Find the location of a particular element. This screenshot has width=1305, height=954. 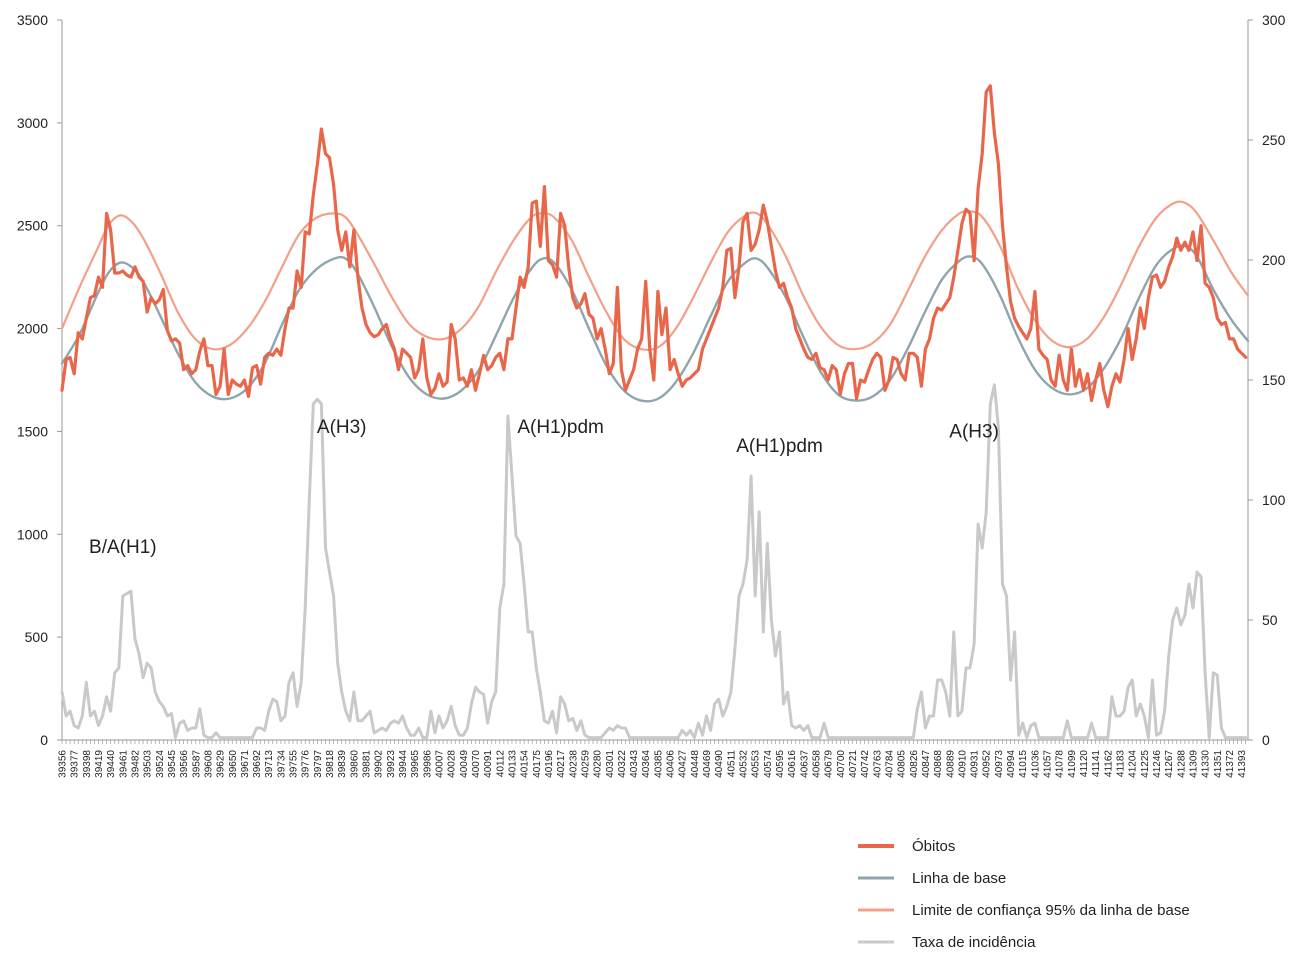

x-tick-label: 41330 is located at coordinates (1206, 764).